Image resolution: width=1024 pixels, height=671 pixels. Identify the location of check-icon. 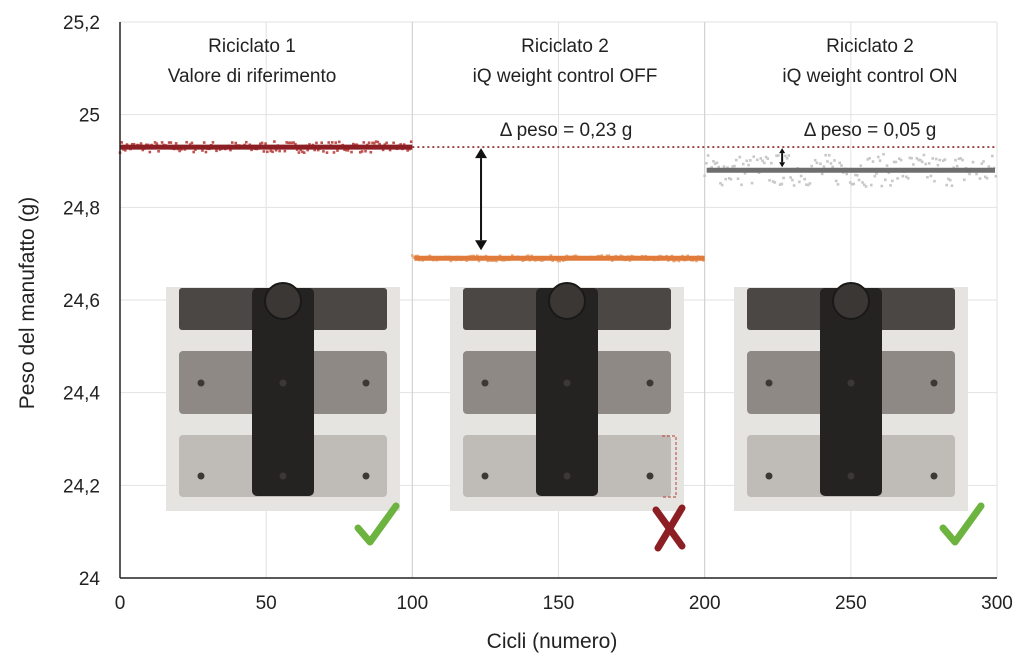
(377, 524).